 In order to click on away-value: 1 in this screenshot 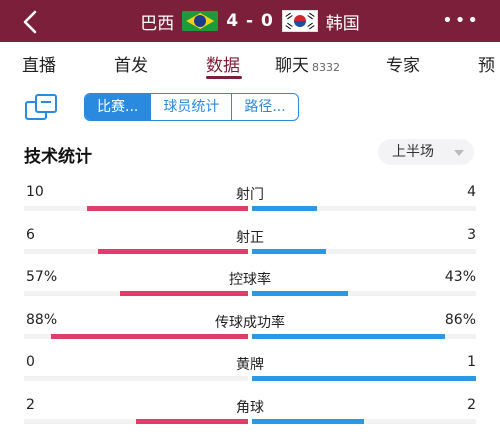, I will do `click(471, 362)`.